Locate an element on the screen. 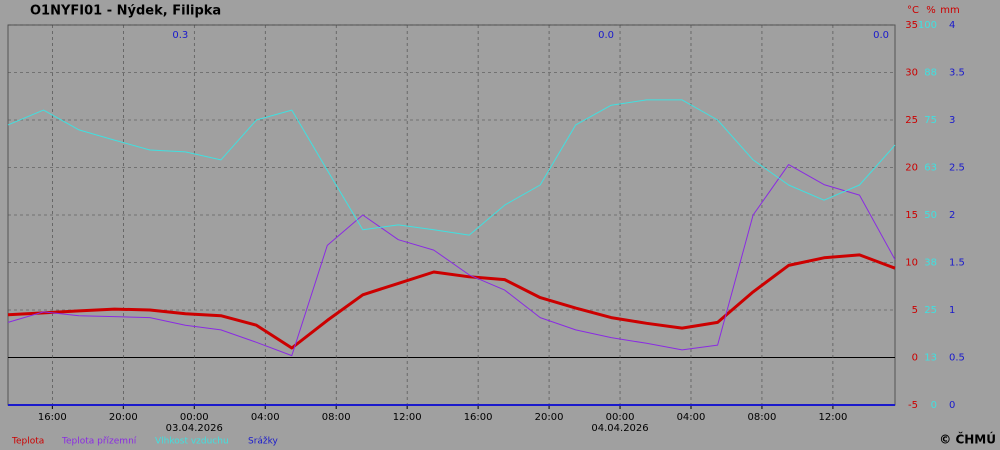  y2-tick-label: 25 is located at coordinates (930, 310).